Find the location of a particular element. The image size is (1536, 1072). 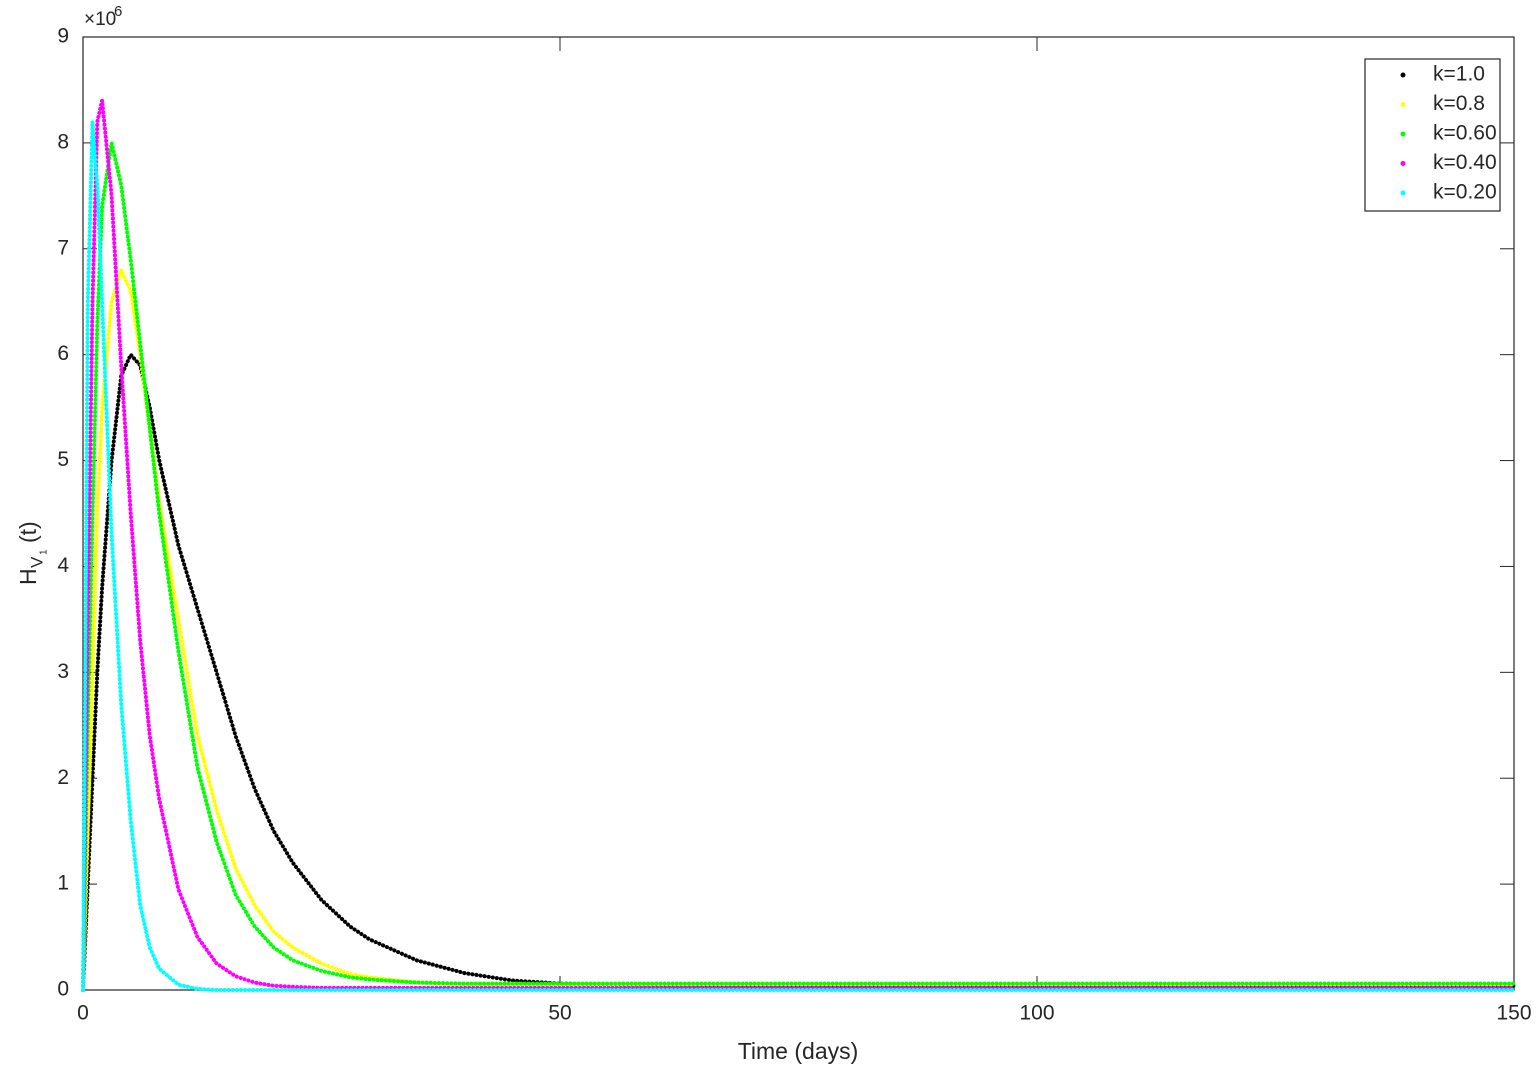

legend: k=1.0 k=0.8 k=0.60 k=0.40 k=0.20 is located at coordinates (1432, 135).